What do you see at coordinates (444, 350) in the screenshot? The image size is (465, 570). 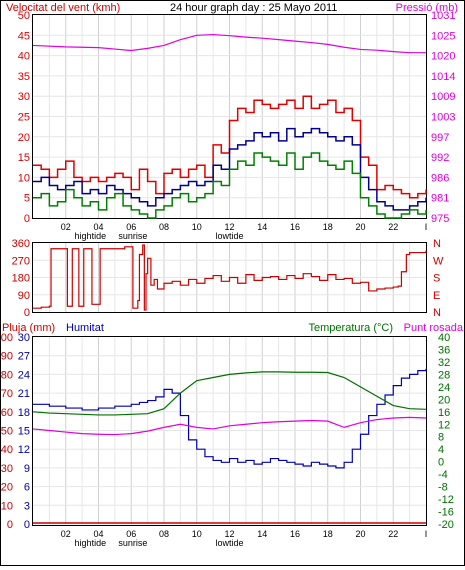 I see `temperature-tick-label: 36` at bounding box center [444, 350].